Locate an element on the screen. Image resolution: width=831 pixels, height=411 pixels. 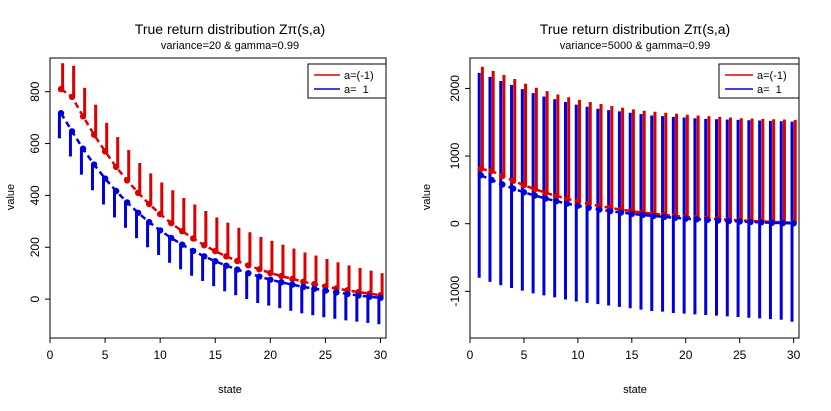
x-tick-label: 25 is located at coordinates (326, 355).